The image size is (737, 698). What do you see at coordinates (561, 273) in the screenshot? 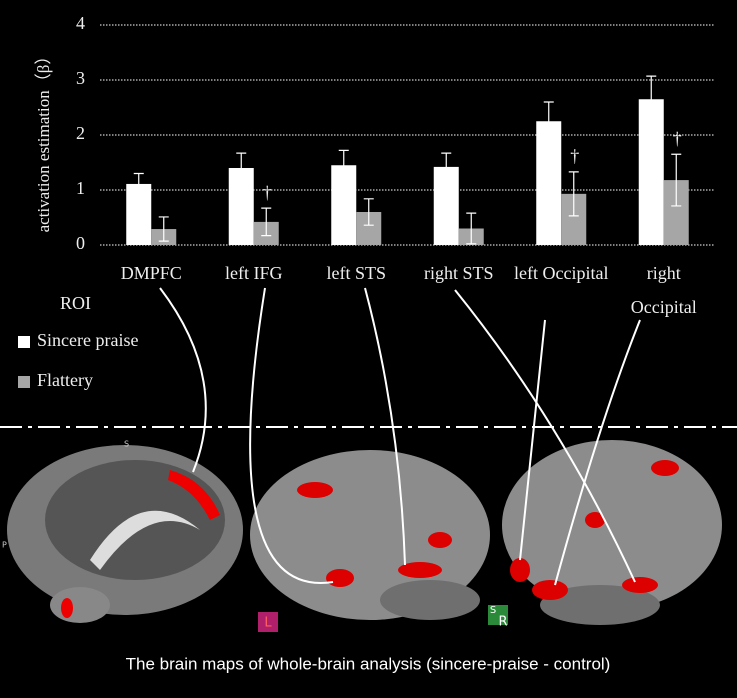
I see `x-tick-label: left Occipital` at bounding box center [561, 273].